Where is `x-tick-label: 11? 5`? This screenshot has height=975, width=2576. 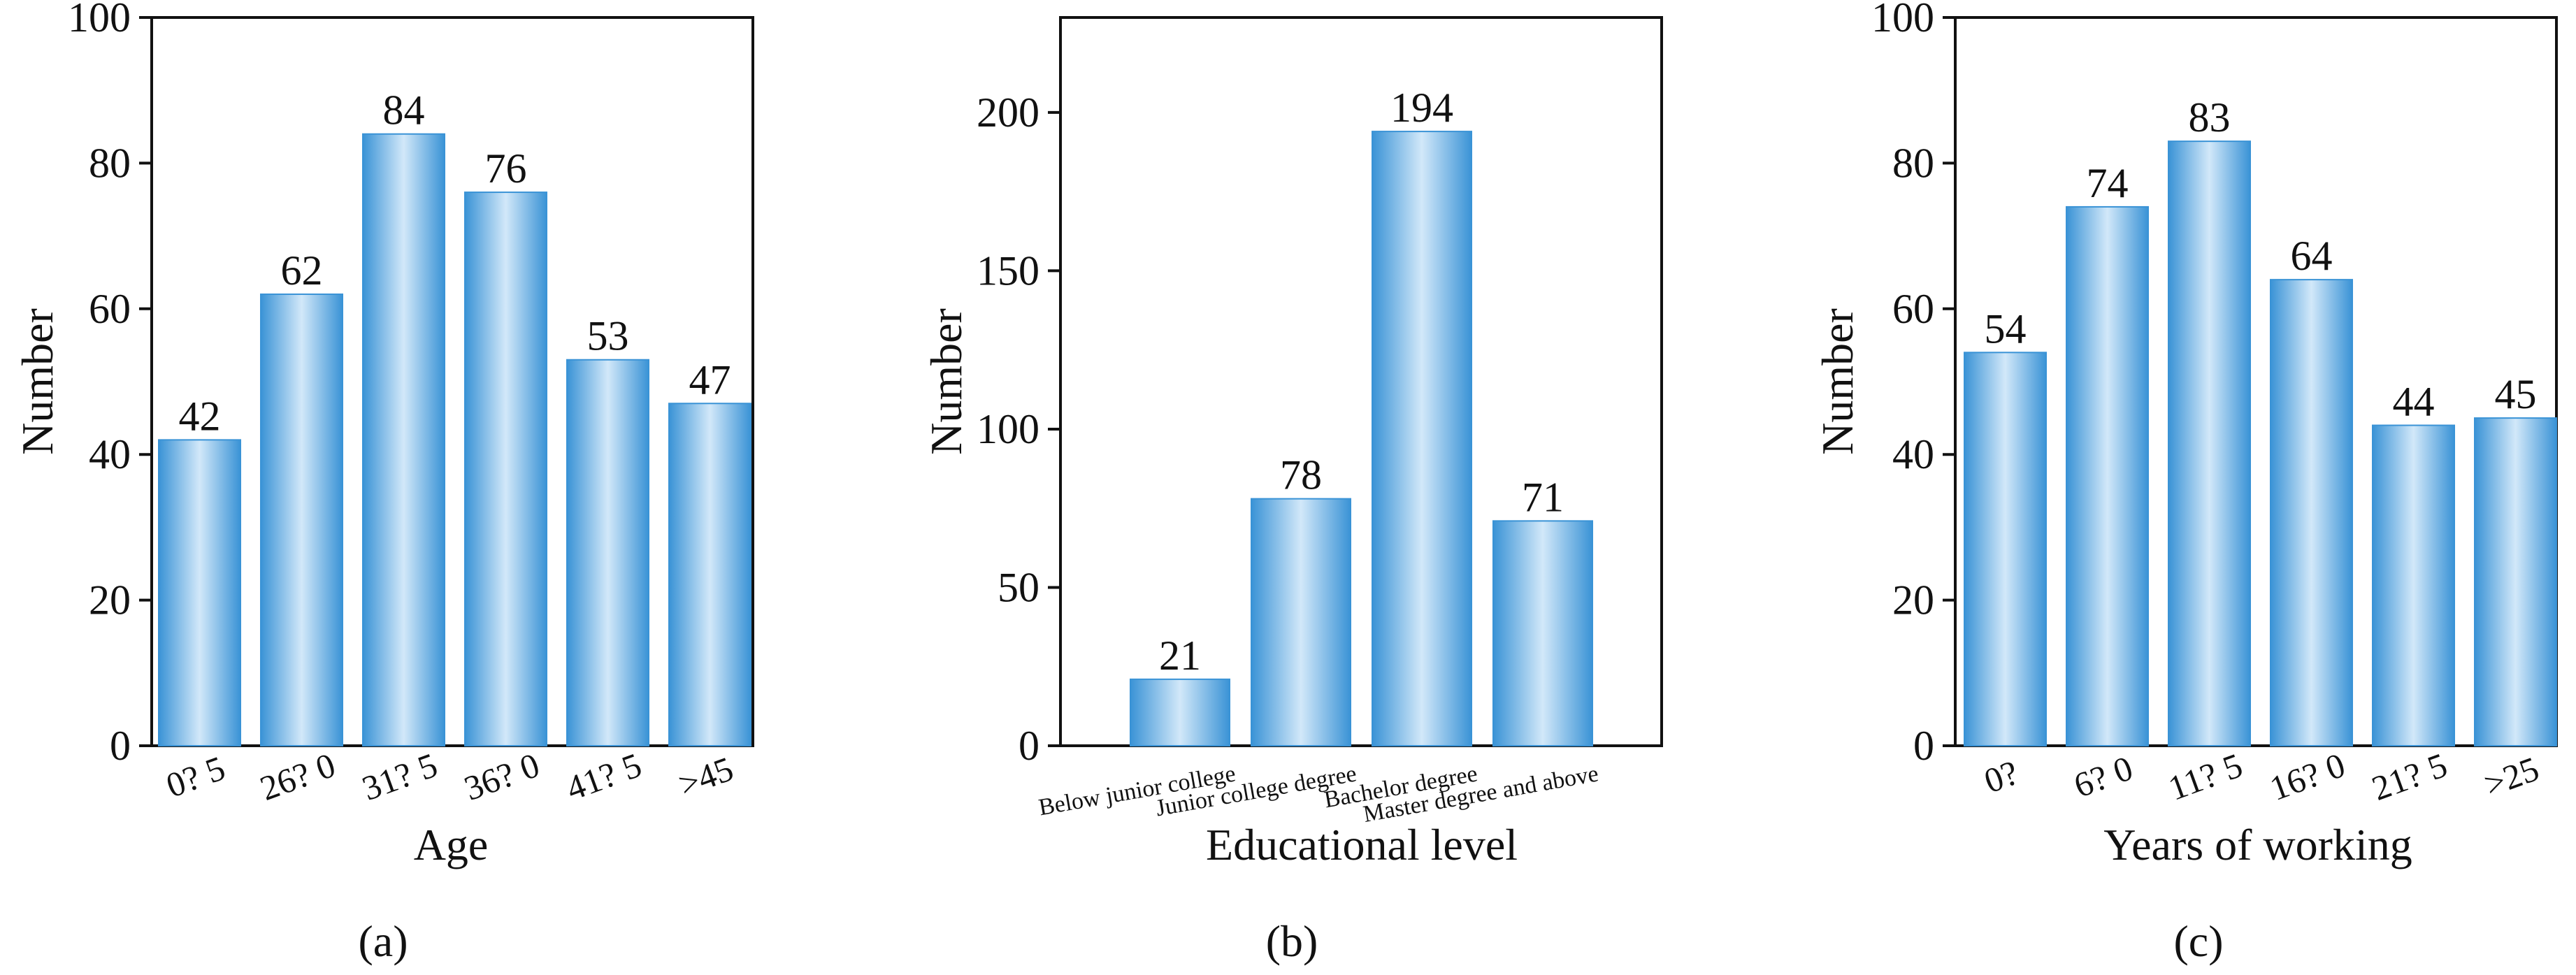
x-tick-label: 11? 5 is located at coordinates (2205, 777).